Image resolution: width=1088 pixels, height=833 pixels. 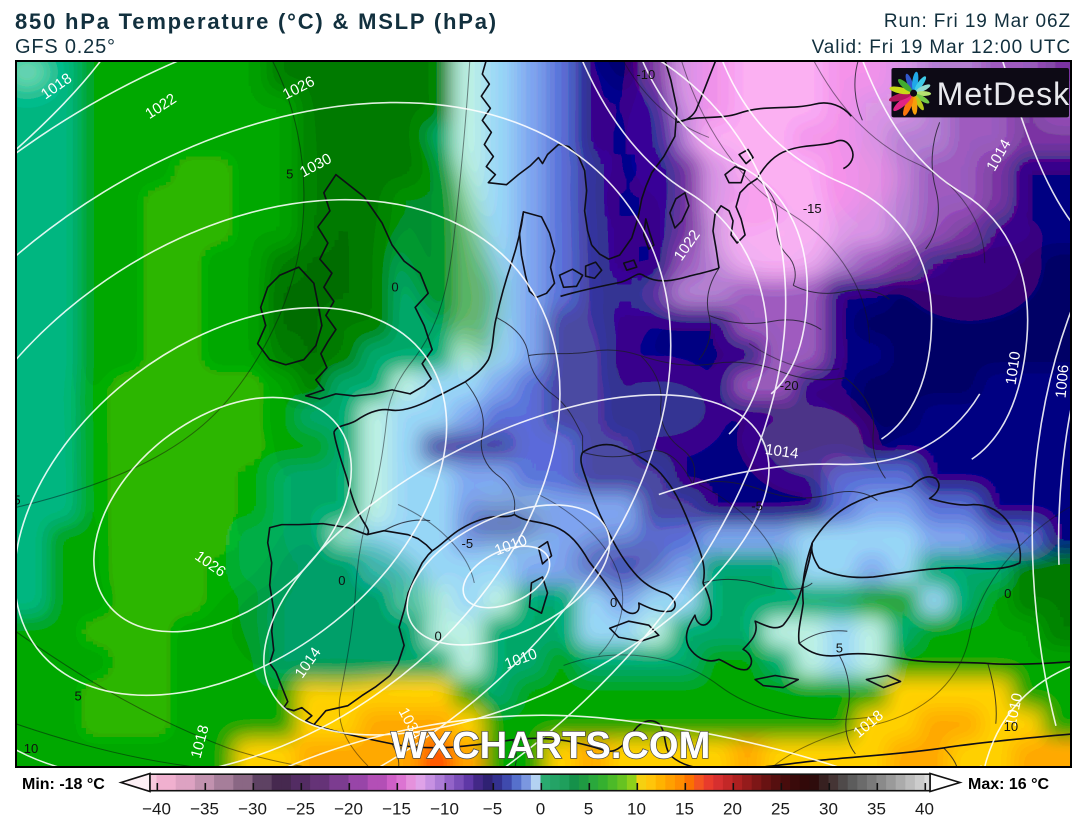 I want to click on svg-text: 20, so click(x=732, y=809).